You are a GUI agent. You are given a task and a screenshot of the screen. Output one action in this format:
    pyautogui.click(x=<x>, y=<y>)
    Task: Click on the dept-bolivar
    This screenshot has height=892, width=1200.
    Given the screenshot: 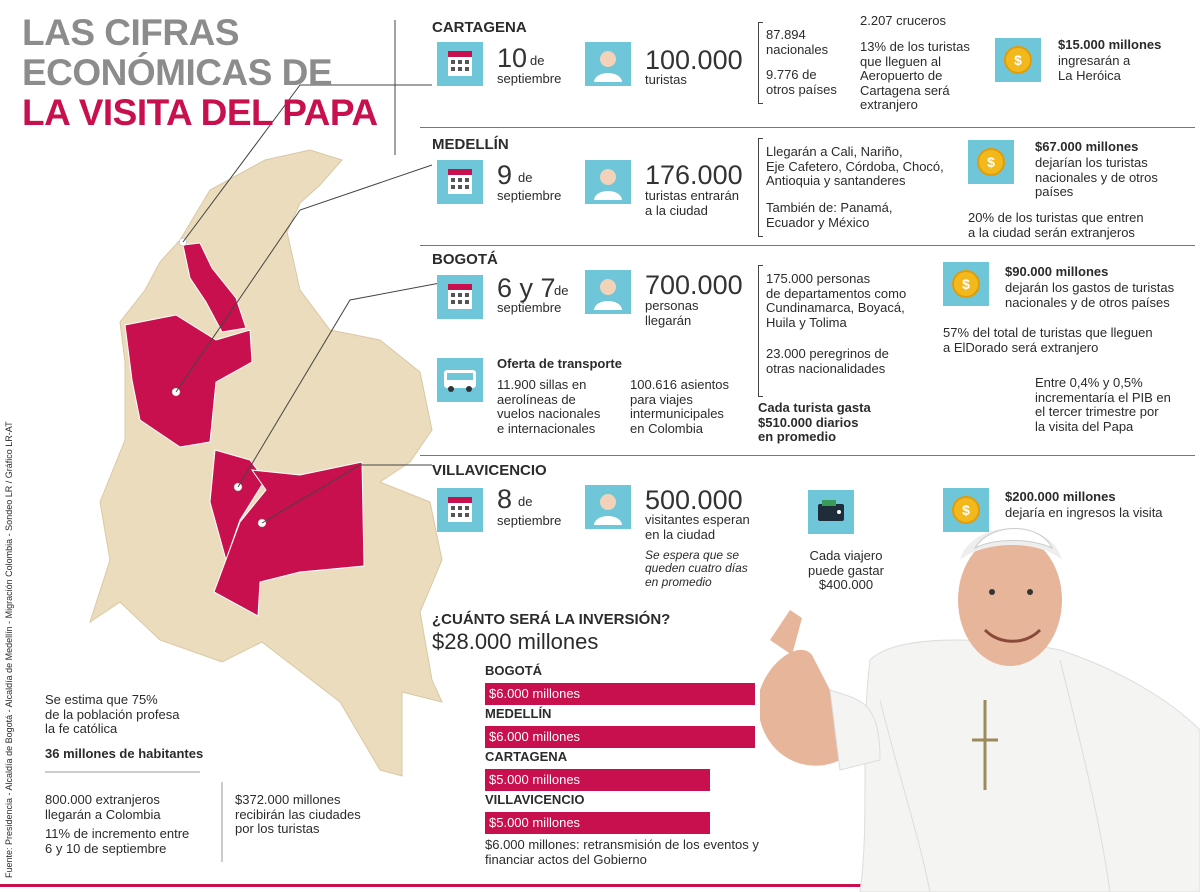 What is the action you would take?
    pyautogui.click(x=214, y=287)
    